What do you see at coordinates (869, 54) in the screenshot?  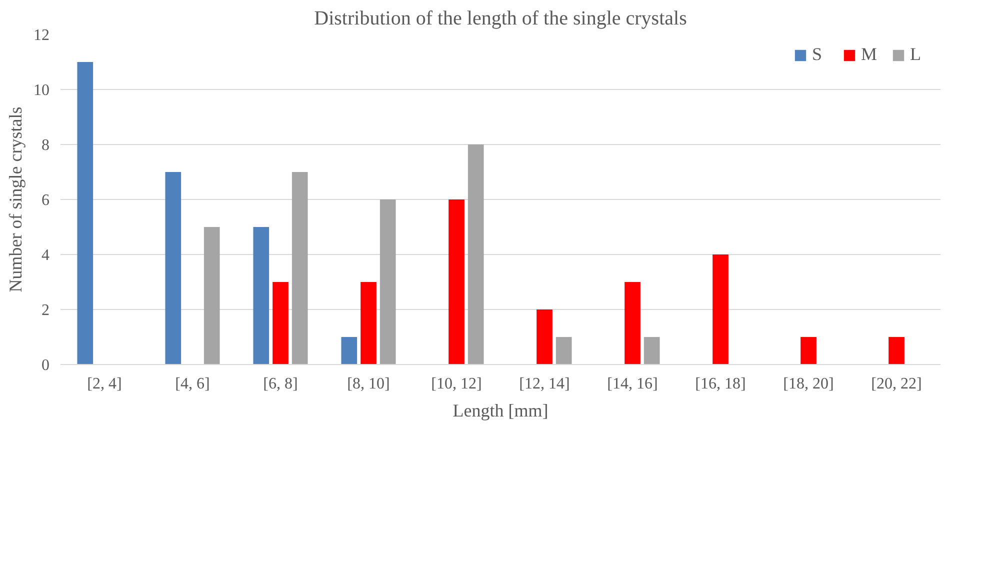 I see `legend-label: M` at bounding box center [869, 54].